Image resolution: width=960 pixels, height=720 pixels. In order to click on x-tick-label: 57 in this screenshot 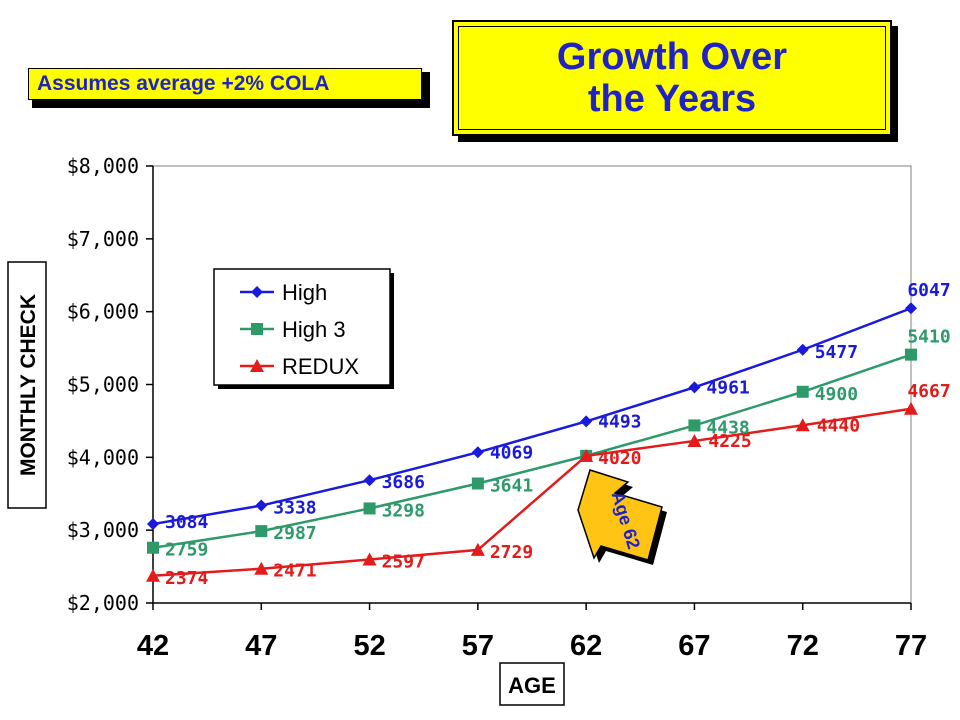, I will do `click(478, 646)`.